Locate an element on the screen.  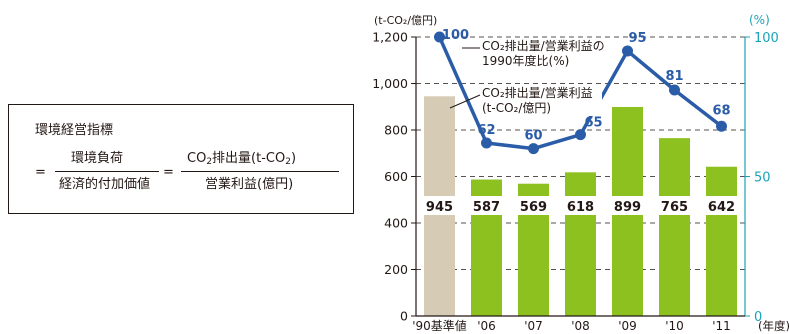
formula-numerator-2: CO2排出量(t-CO2) is located at coordinates (241, 159).